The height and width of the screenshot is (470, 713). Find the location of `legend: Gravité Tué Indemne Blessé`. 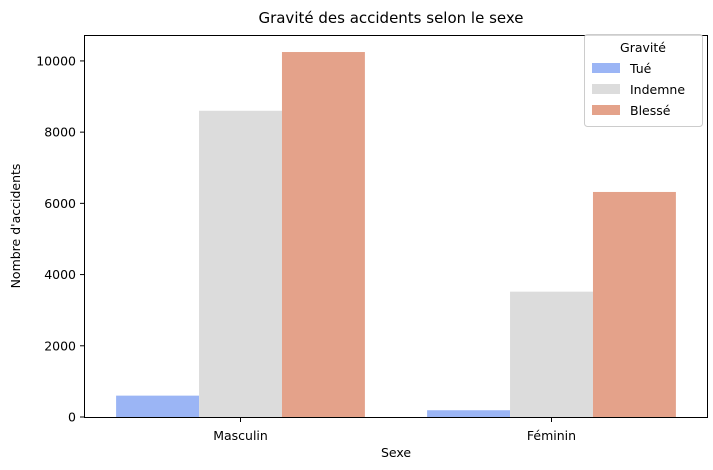

legend: Gravité Tué Indemne Blessé is located at coordinates (643, 80).